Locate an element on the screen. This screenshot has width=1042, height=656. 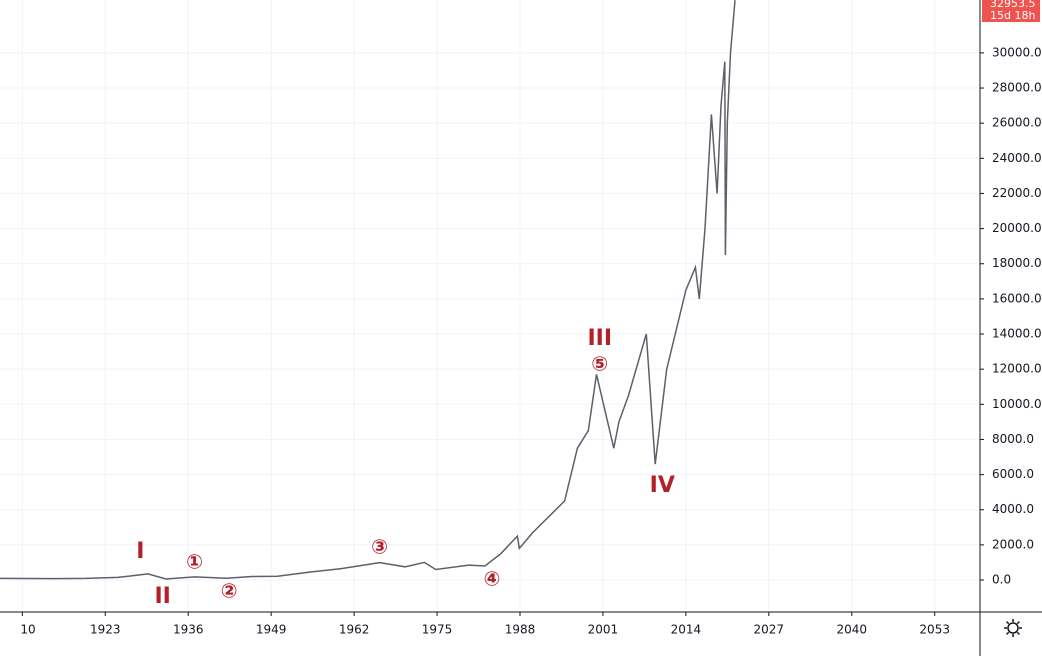
x-tick-label: 2040 is located at coordinates (851, 630).